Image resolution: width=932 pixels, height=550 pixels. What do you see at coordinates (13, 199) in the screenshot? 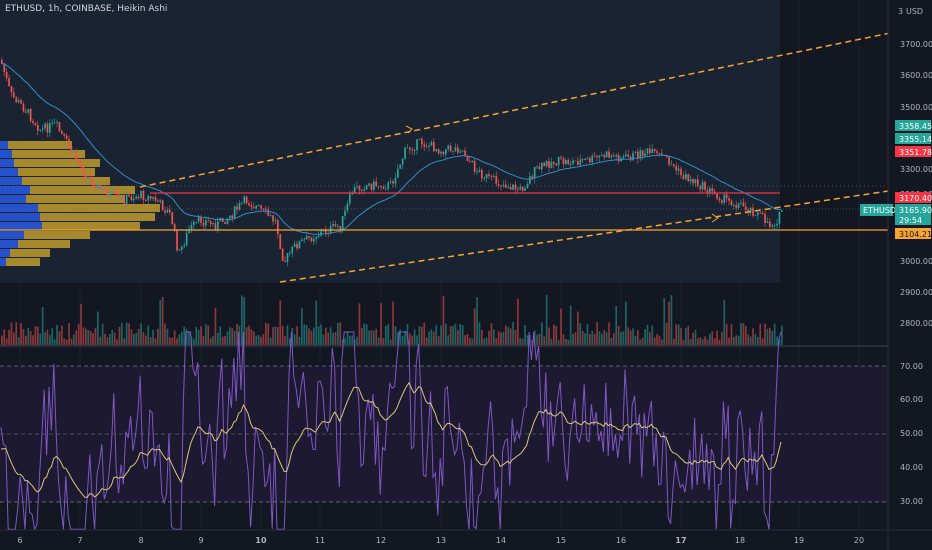
I see `profile-up-bar` at bounding box center [13, 199].